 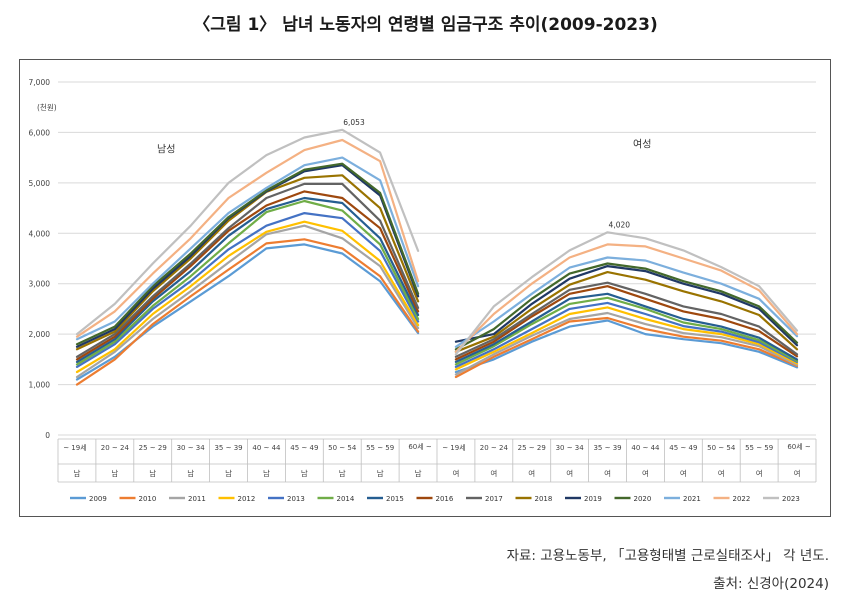 I want to click on y-tick-label: 4,000, so click(x=40, y=233).